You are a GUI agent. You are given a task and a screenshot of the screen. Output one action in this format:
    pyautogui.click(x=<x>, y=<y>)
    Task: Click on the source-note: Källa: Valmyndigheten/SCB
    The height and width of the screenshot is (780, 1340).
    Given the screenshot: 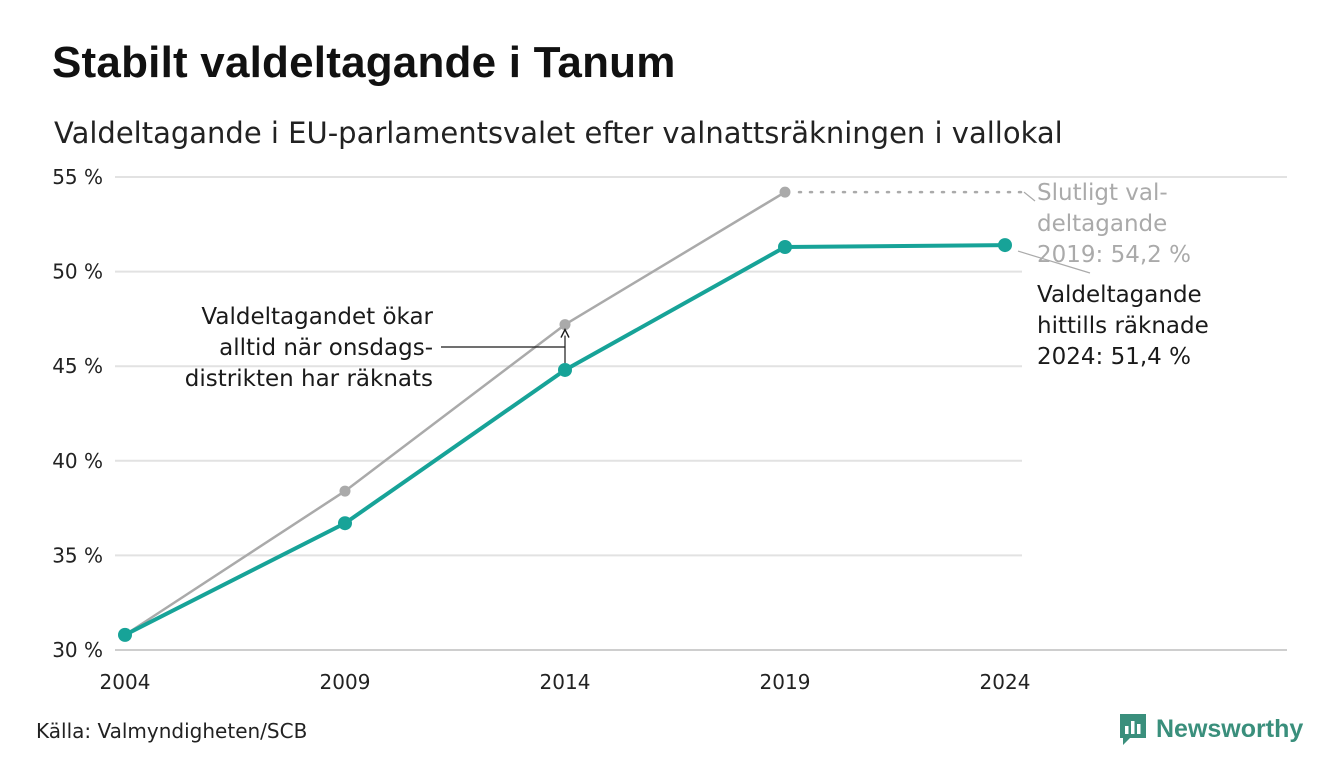 What is the action you would take?
    pyautogui.click(x=172, y=731)
    